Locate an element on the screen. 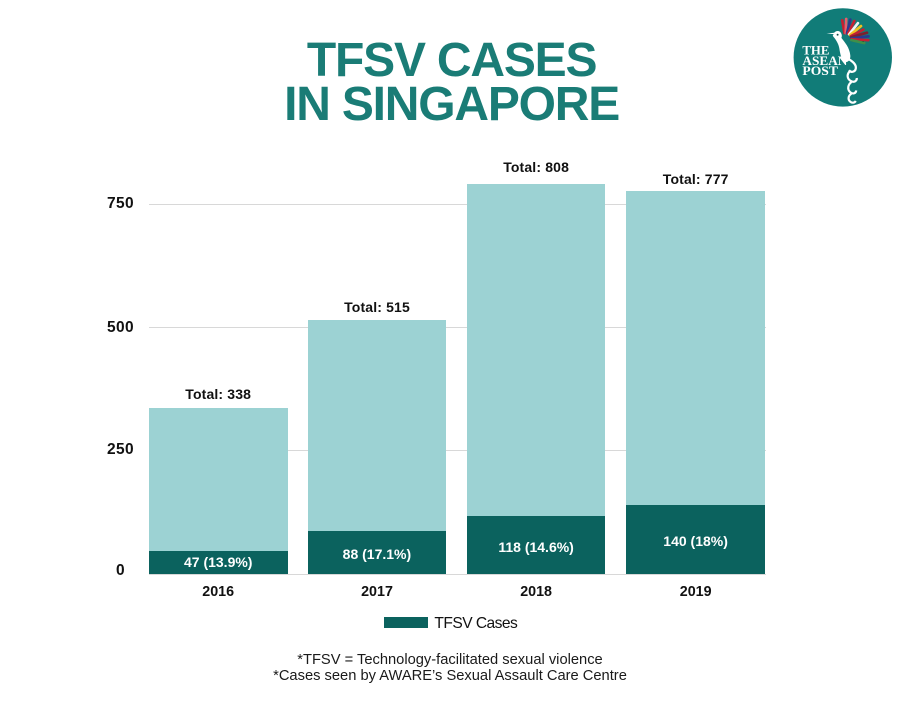 The image size is (900, 707). svg-text: POST is located at coordinates (820, 71).